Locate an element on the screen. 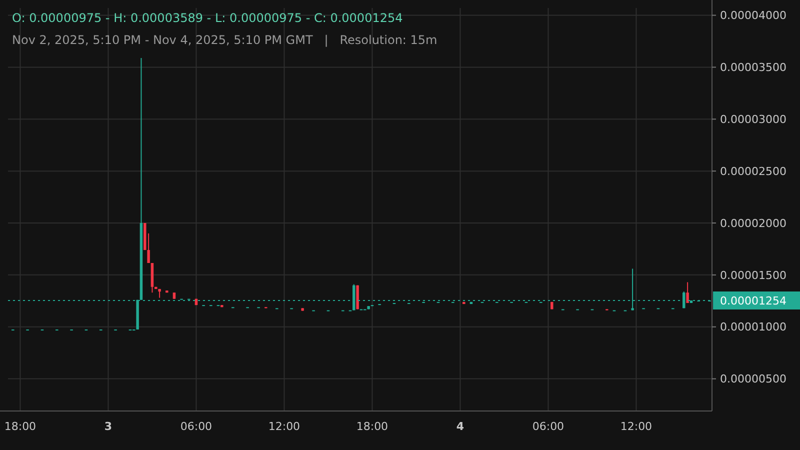 This screenshot has height=450, width=800. chart-title: O: 0.00000975 - H: 0.00003589 - L: 0.00000975 - C: 0.00001254 is located at coordinates (207, 18).